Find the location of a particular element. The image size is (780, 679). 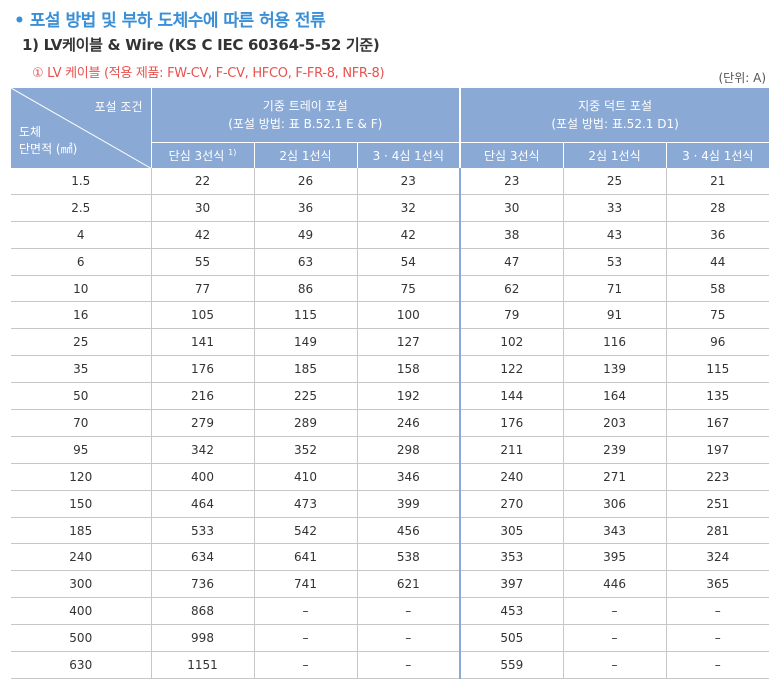

table-row: 16 105 115 100 79 91 75 is located at coordinates (390, 315).